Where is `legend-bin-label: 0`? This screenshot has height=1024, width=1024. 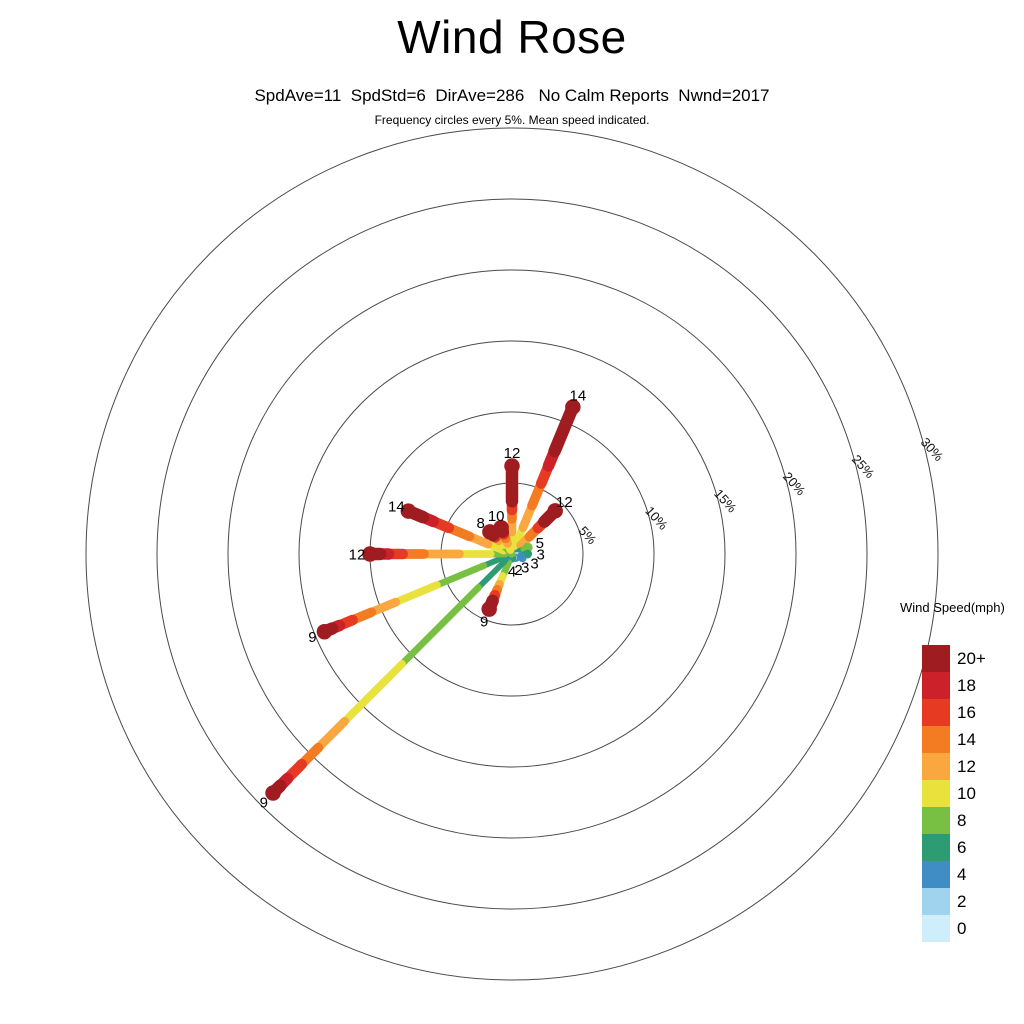 legend-bin-label: 0 is located at coordinates (962, 928).